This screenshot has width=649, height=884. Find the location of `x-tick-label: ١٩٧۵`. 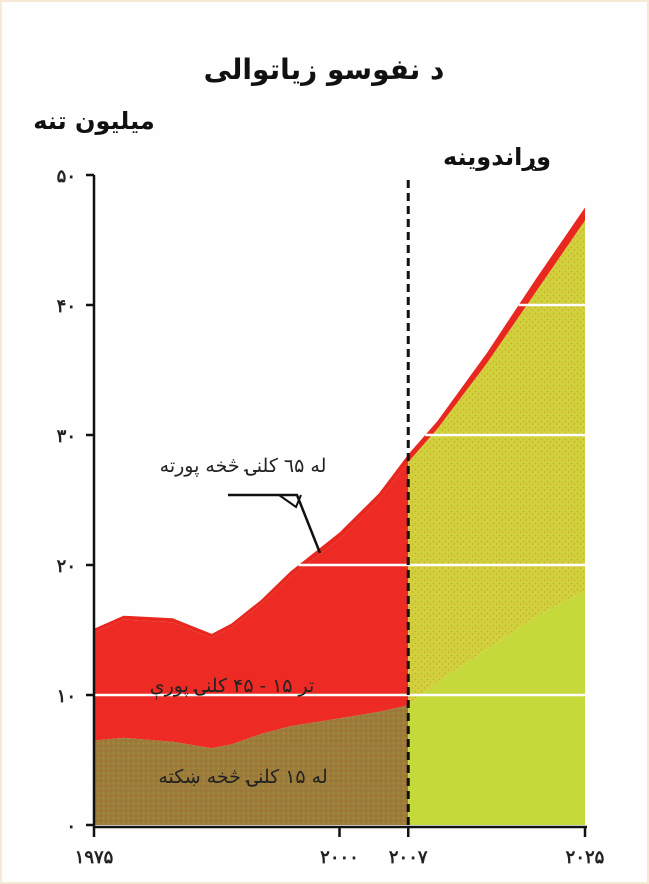

x-tick-label: ١٩٧۵ is located at coordinates (94, 857).